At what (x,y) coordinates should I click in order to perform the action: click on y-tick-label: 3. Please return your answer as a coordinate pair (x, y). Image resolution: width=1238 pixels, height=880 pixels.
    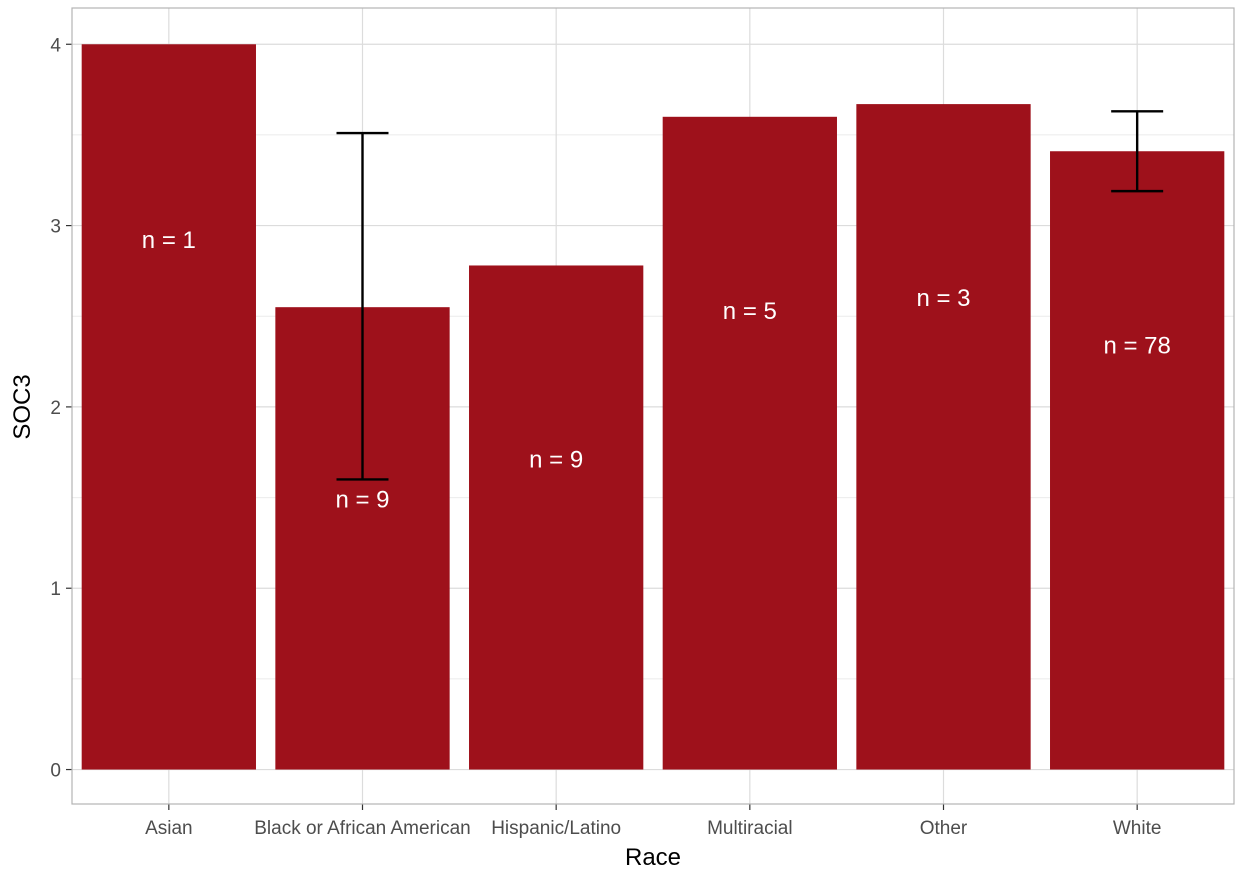
    Looking at the image, I should click on (55, 227).